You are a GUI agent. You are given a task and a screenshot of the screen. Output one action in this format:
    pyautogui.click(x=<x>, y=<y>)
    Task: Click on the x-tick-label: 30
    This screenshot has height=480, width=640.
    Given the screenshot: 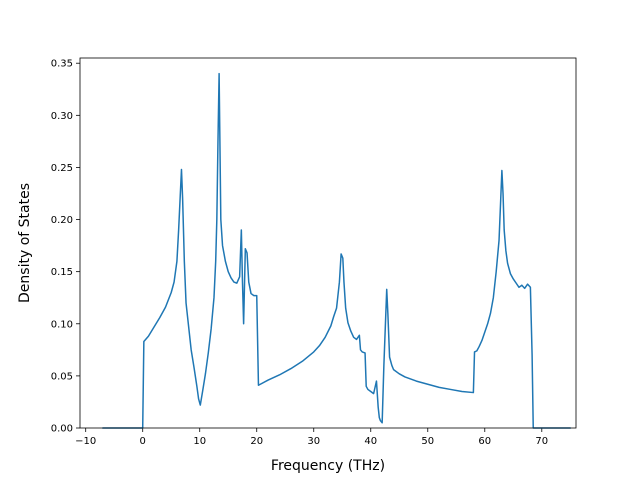 What is the action you would take?
    pyautogui.click(x=313, y=441)
    